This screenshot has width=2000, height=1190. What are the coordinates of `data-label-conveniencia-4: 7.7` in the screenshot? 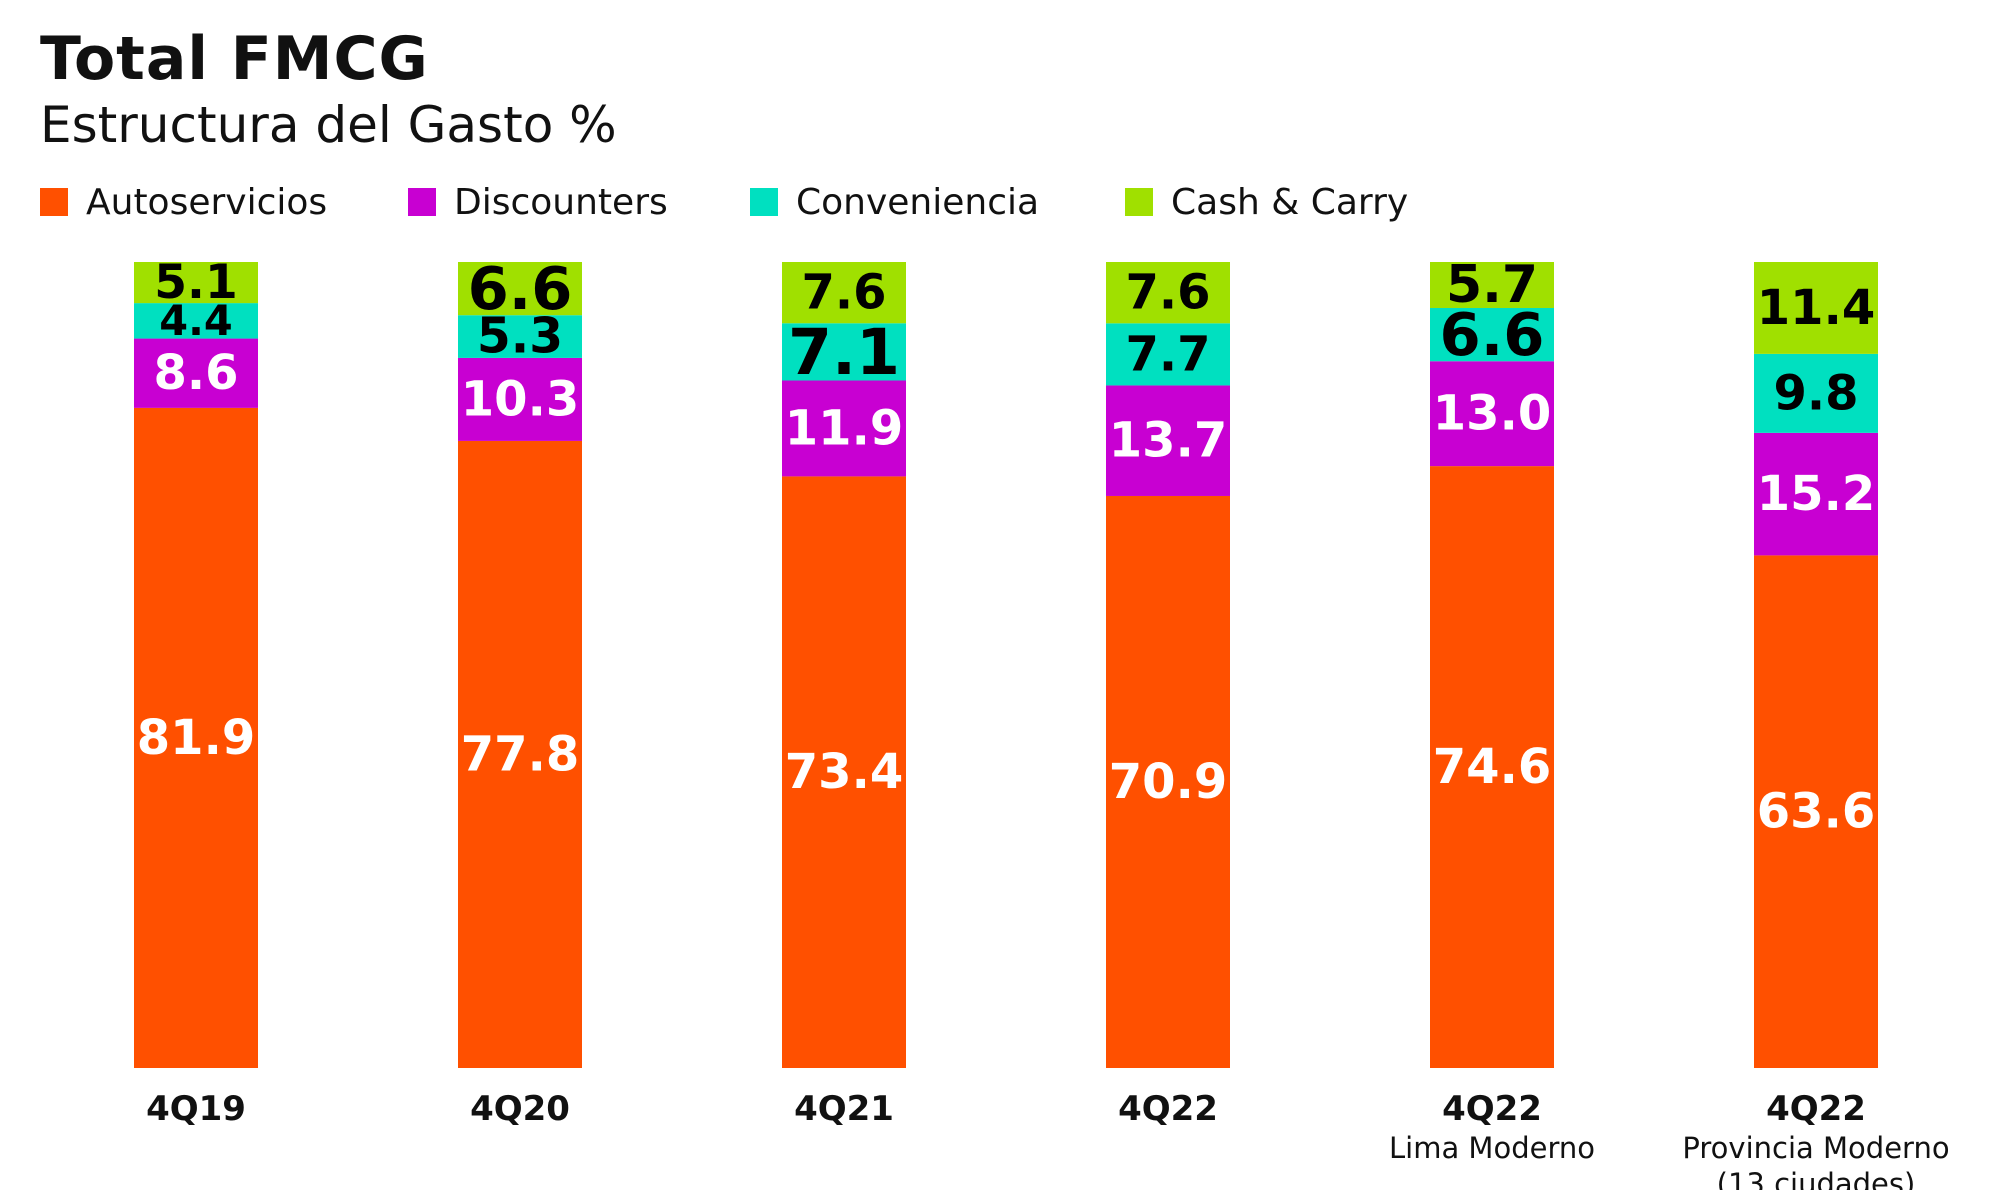 It's located at (1167, 354).